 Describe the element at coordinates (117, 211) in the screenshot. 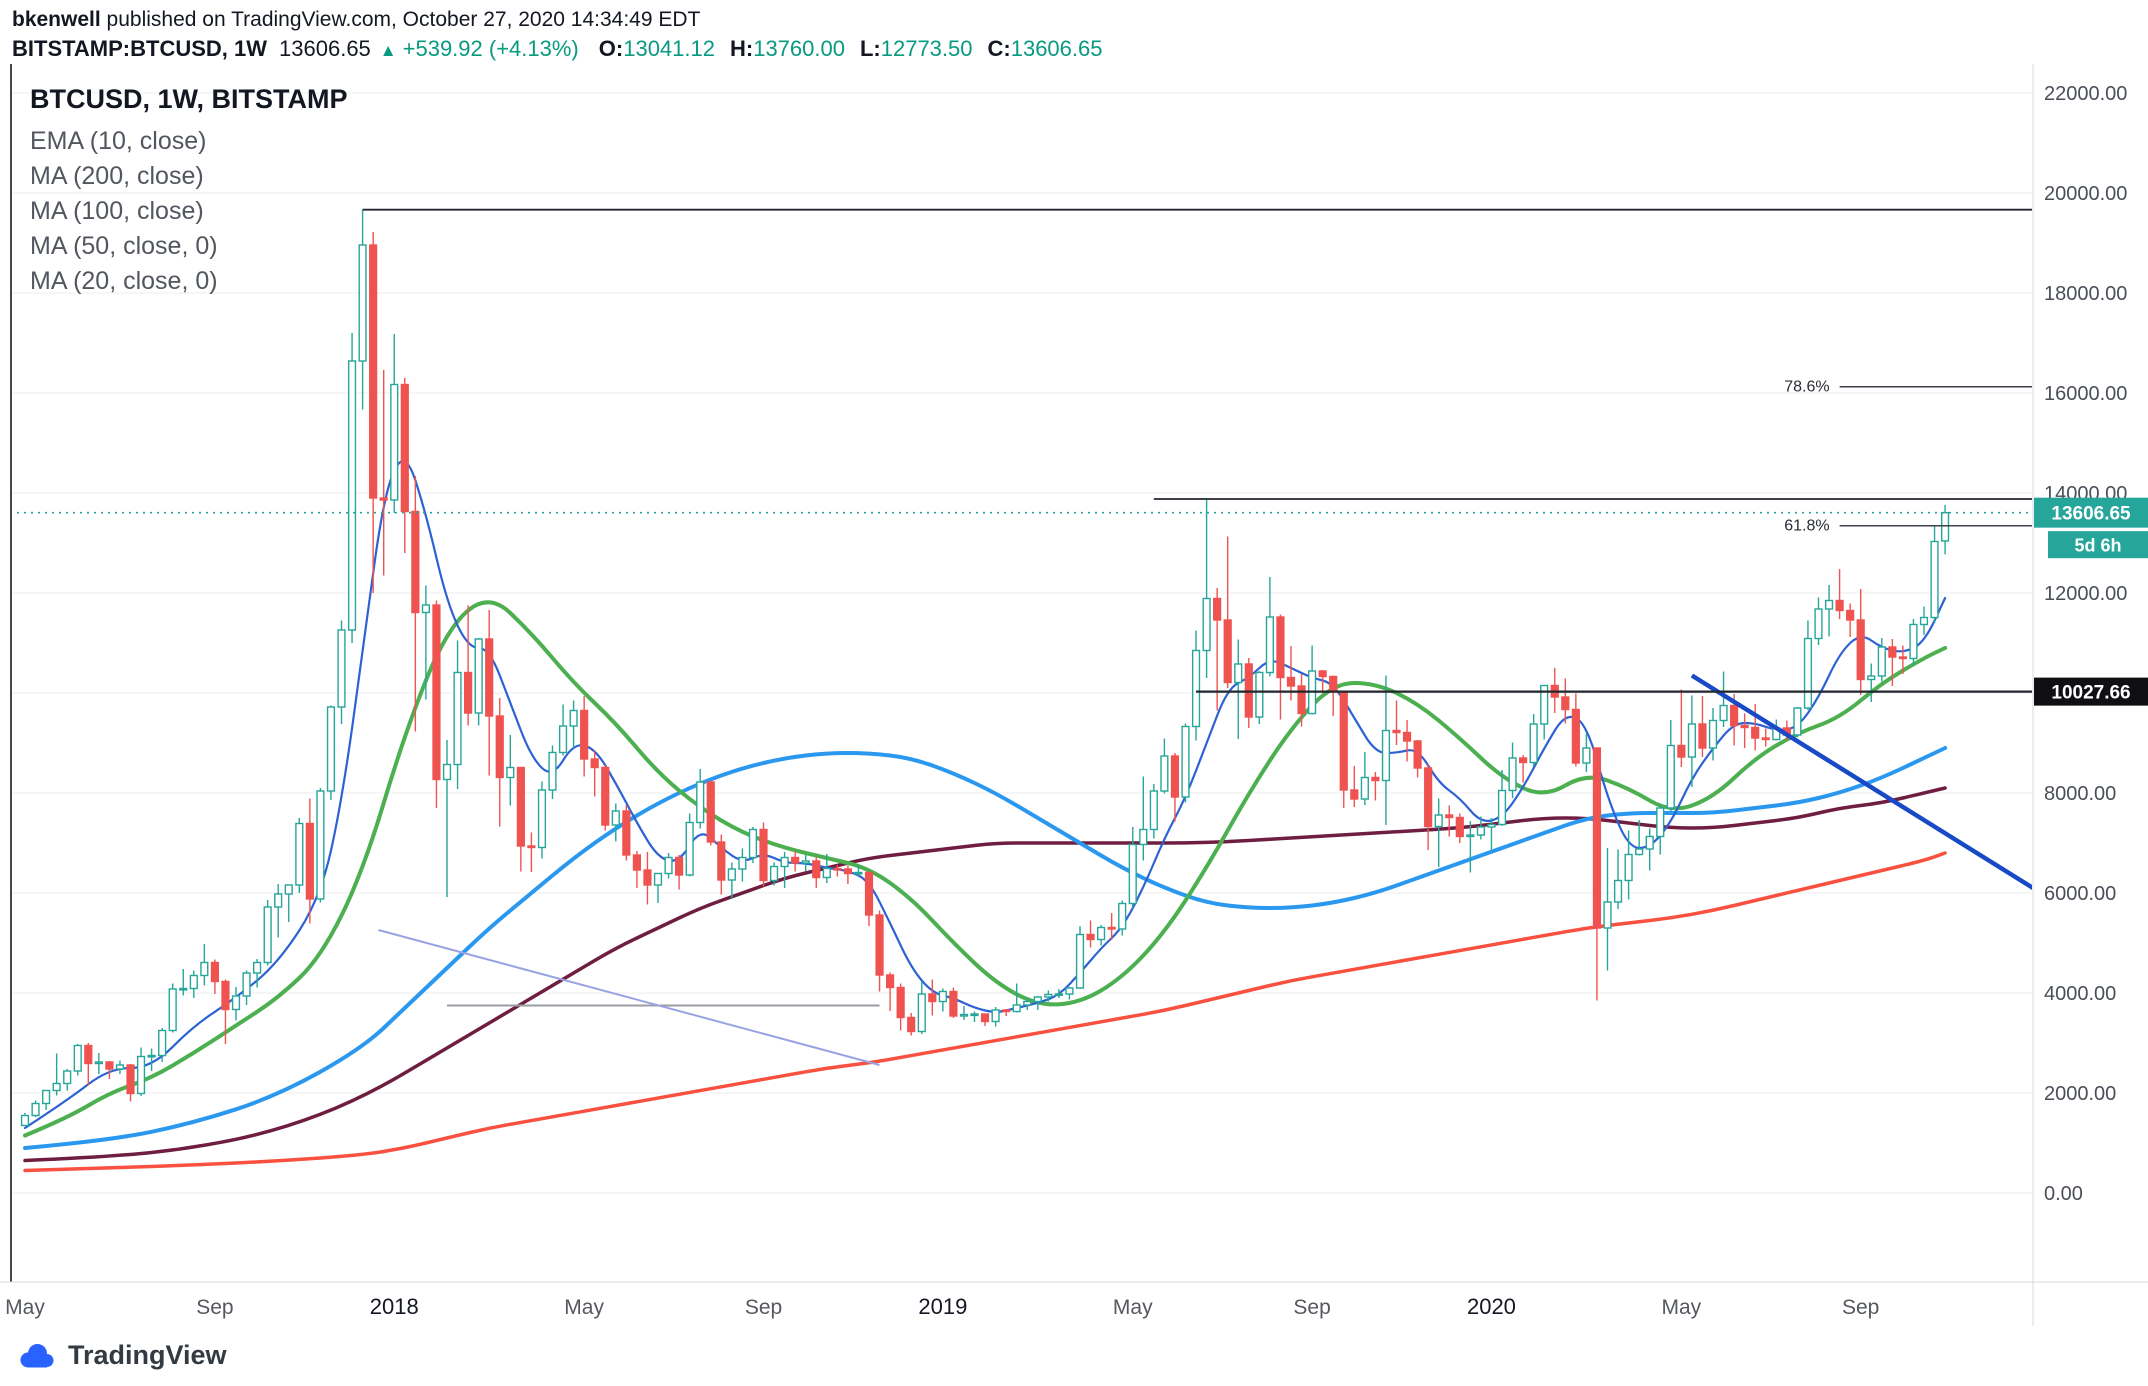

I see `legend-item-ma100: MA (100, close)` at that location.